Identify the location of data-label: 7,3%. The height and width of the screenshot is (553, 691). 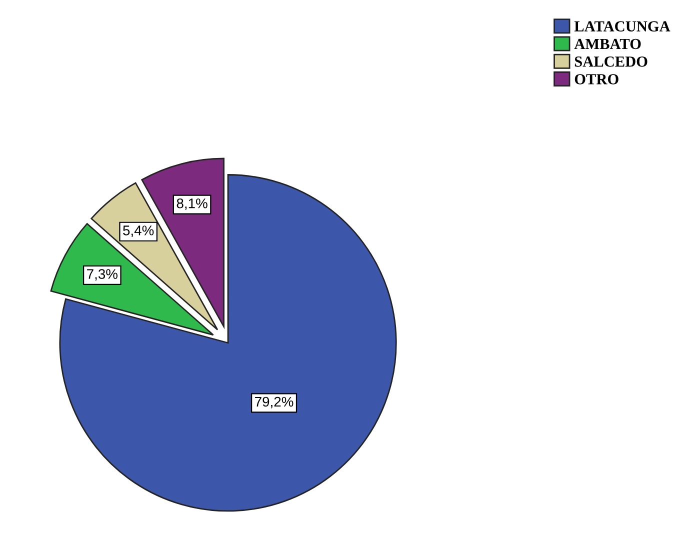
(102, 275).